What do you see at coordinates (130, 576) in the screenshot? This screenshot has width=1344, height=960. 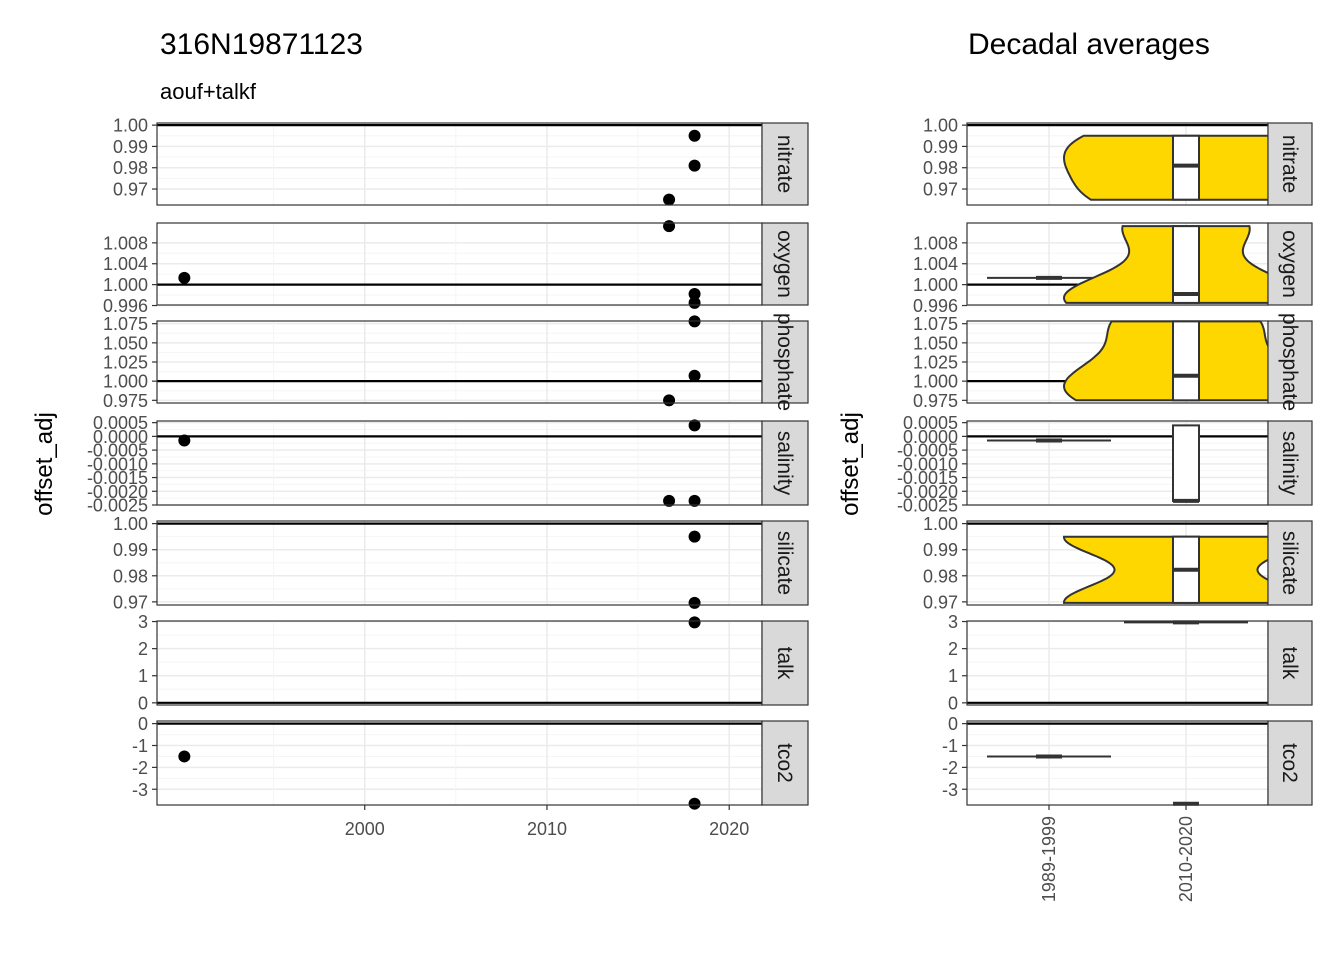 I see `left-y-tick-label: 0.98` at bounding box center [130, 576].